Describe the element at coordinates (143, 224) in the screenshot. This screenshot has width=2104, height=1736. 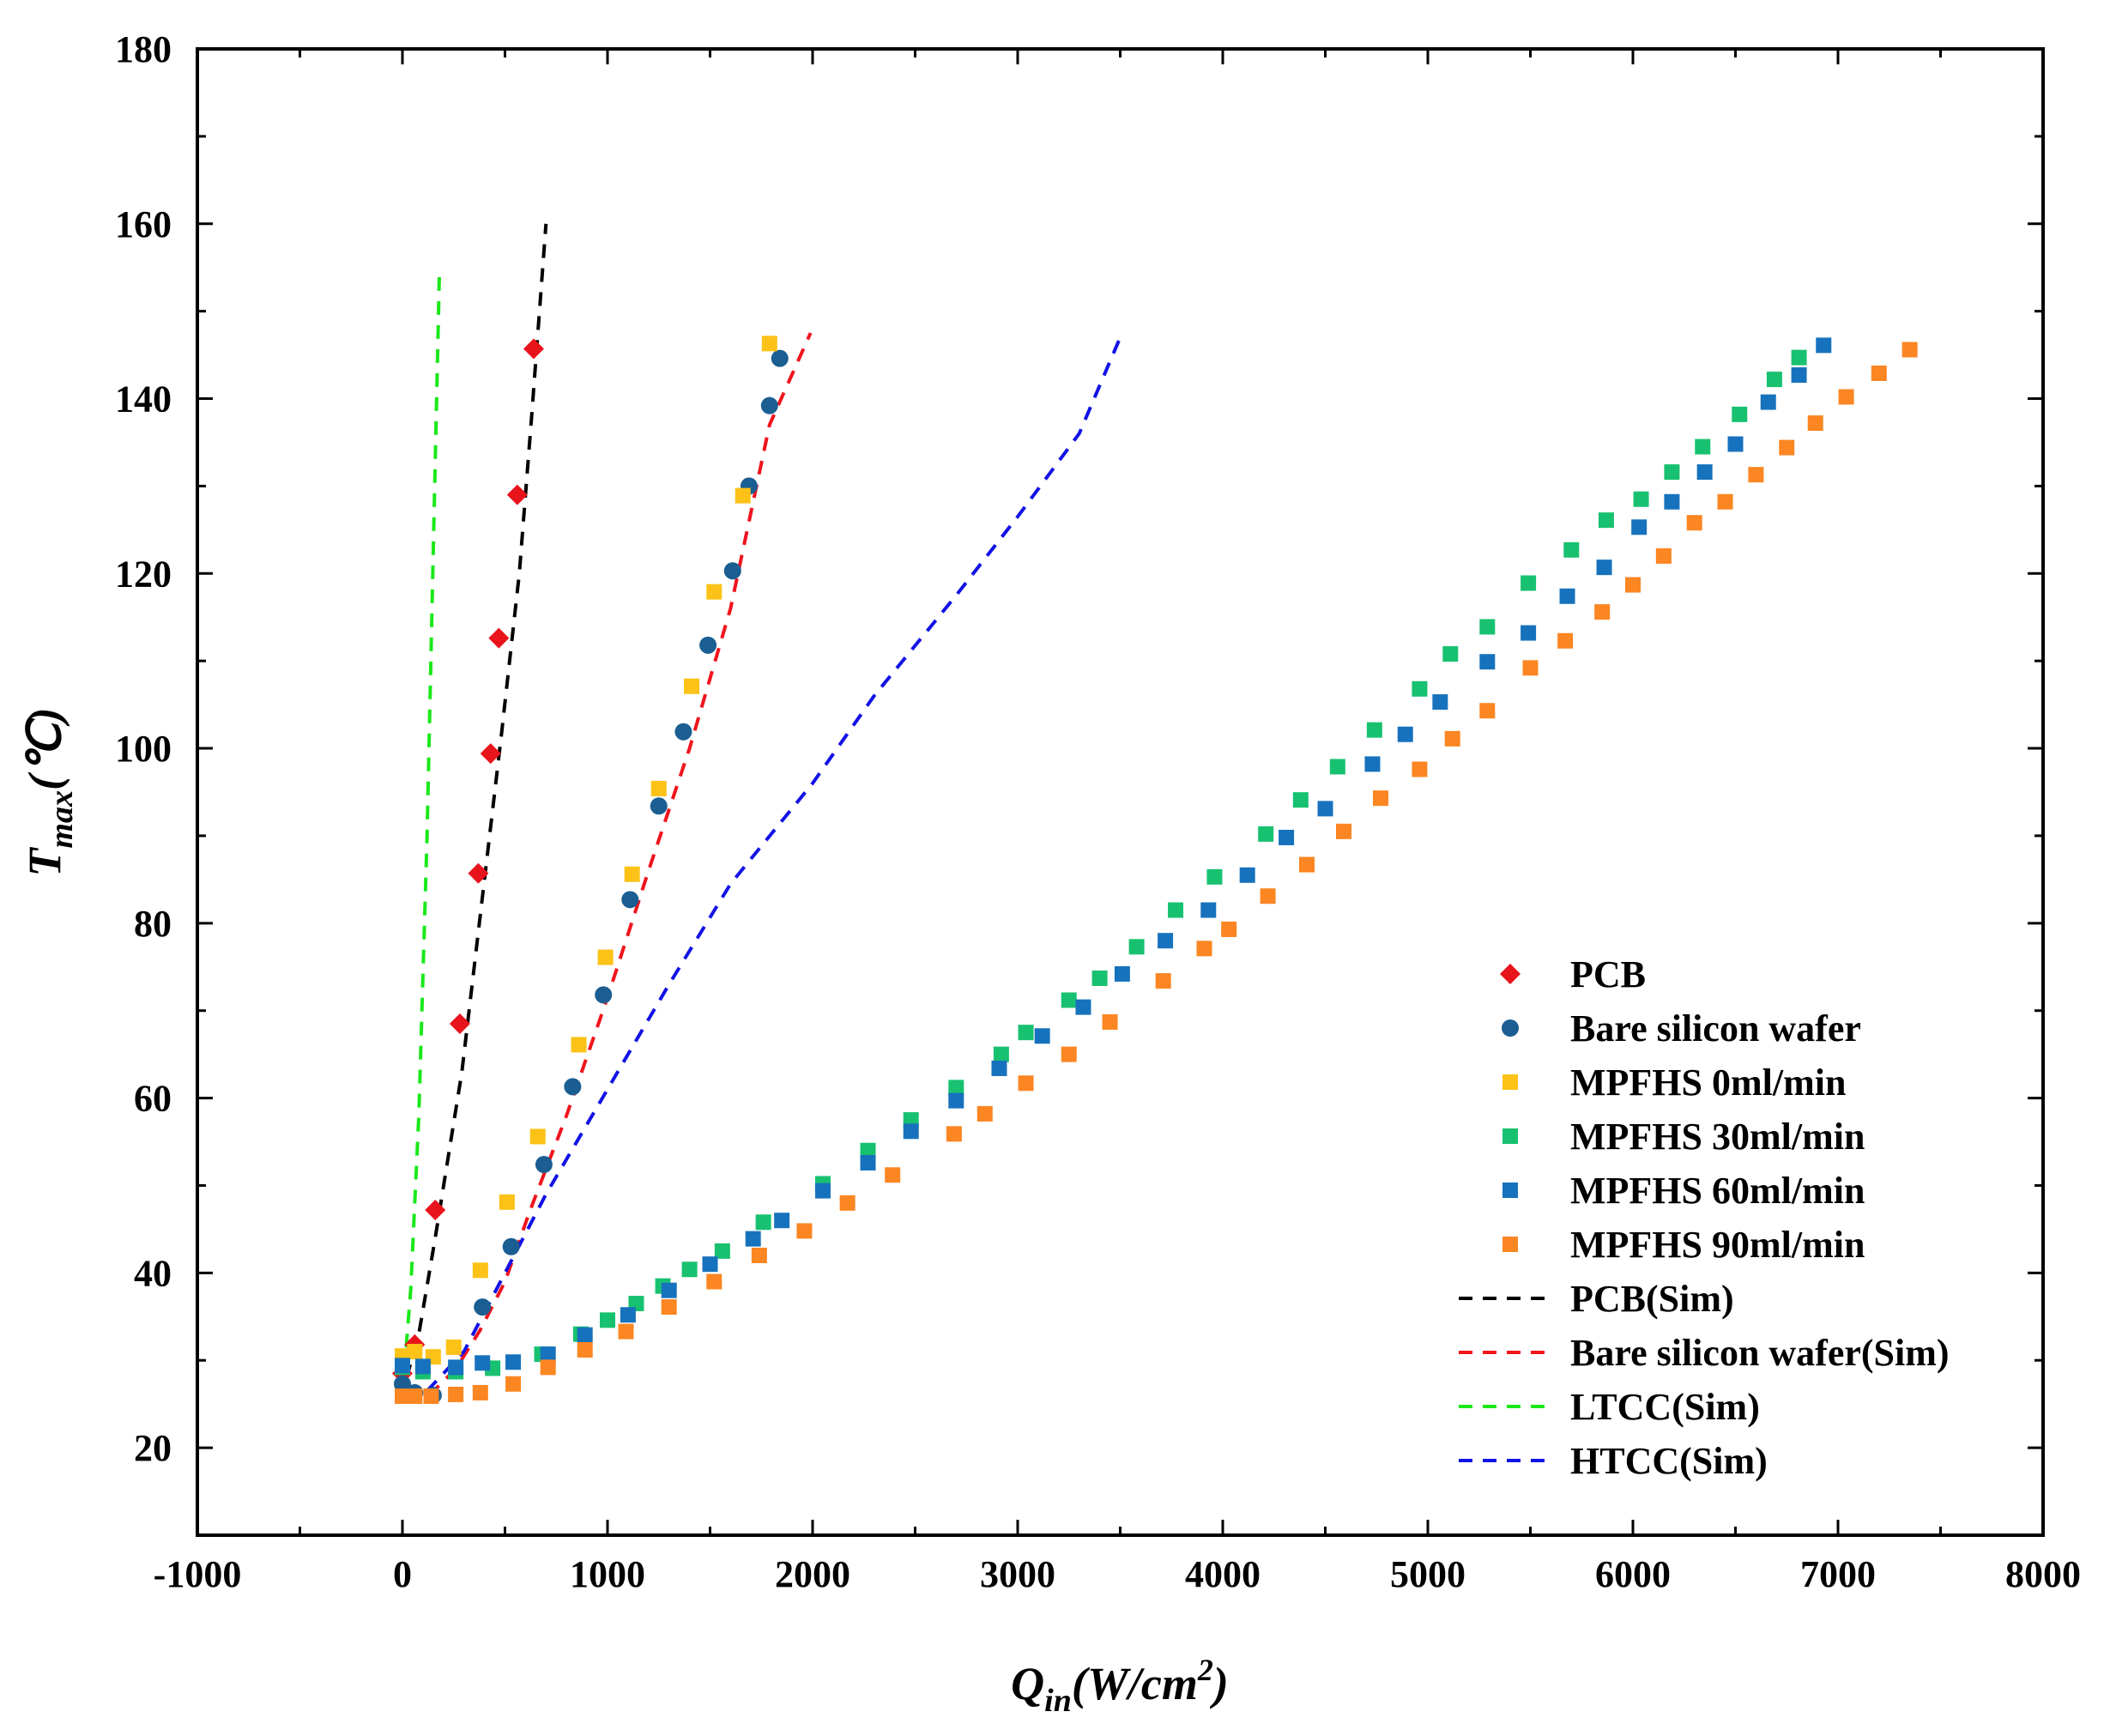
I see `y-tick-label: 160` at that location.